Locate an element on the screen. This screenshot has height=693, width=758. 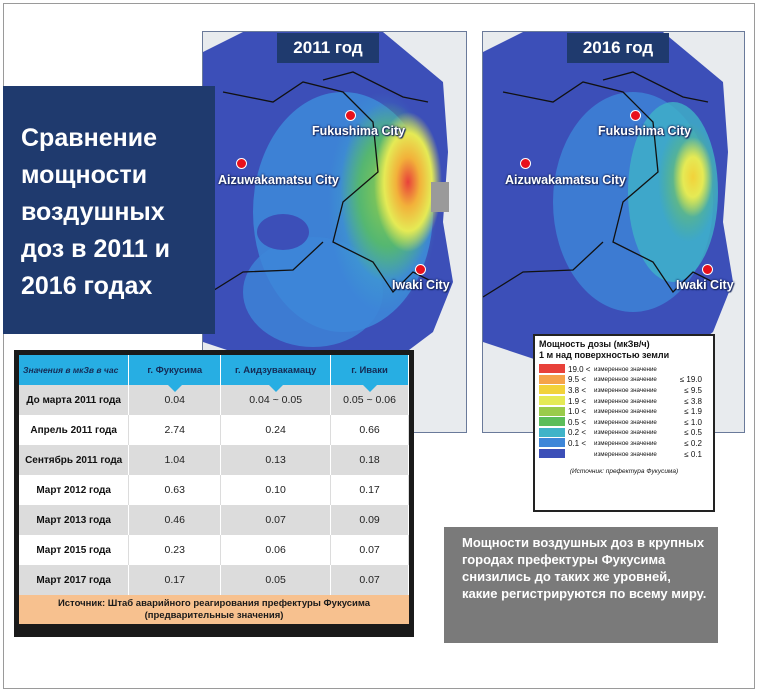
title-line: доз в 2011 и is located at coordinates (96, 249).